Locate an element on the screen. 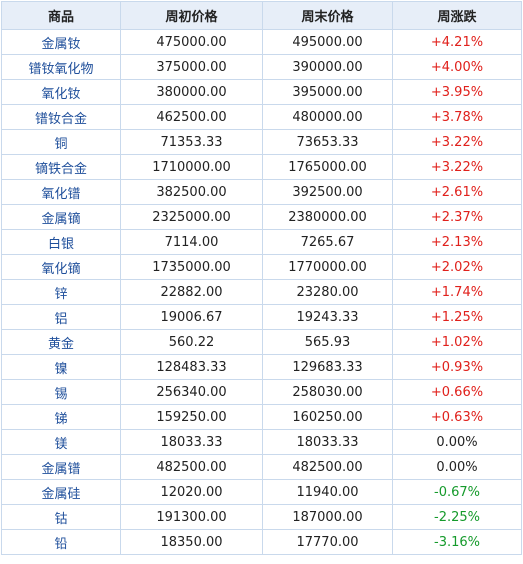 Image resolution: width=523 pixels, height=564 pixels. commodity-name-cell: 白银 is located at coordinates (61, 242).